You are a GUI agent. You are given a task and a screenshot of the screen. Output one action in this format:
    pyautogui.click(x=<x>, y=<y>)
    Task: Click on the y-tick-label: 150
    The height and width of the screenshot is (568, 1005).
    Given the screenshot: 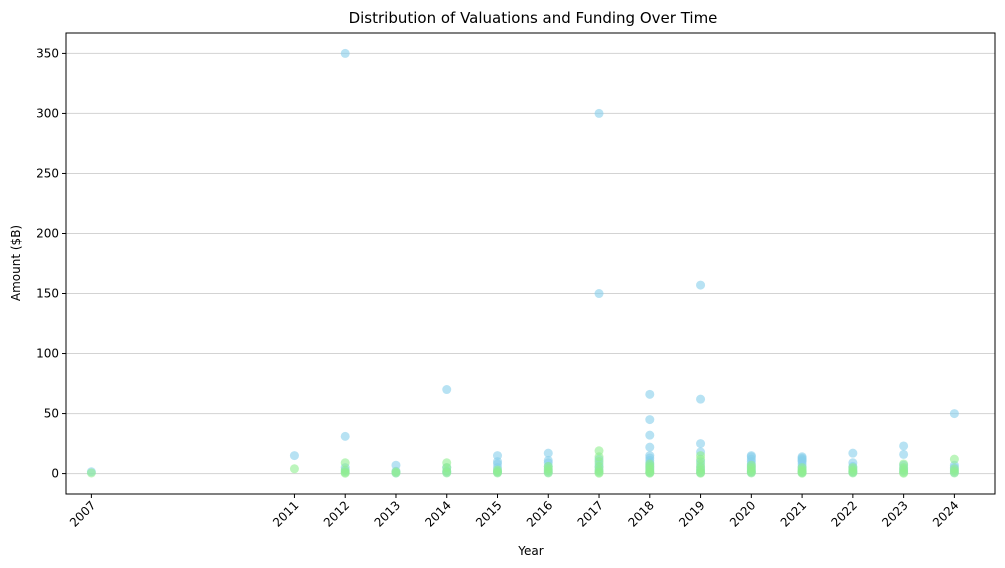 What is the action you would take?
    pyautogui.click(x=47, y=294)
    